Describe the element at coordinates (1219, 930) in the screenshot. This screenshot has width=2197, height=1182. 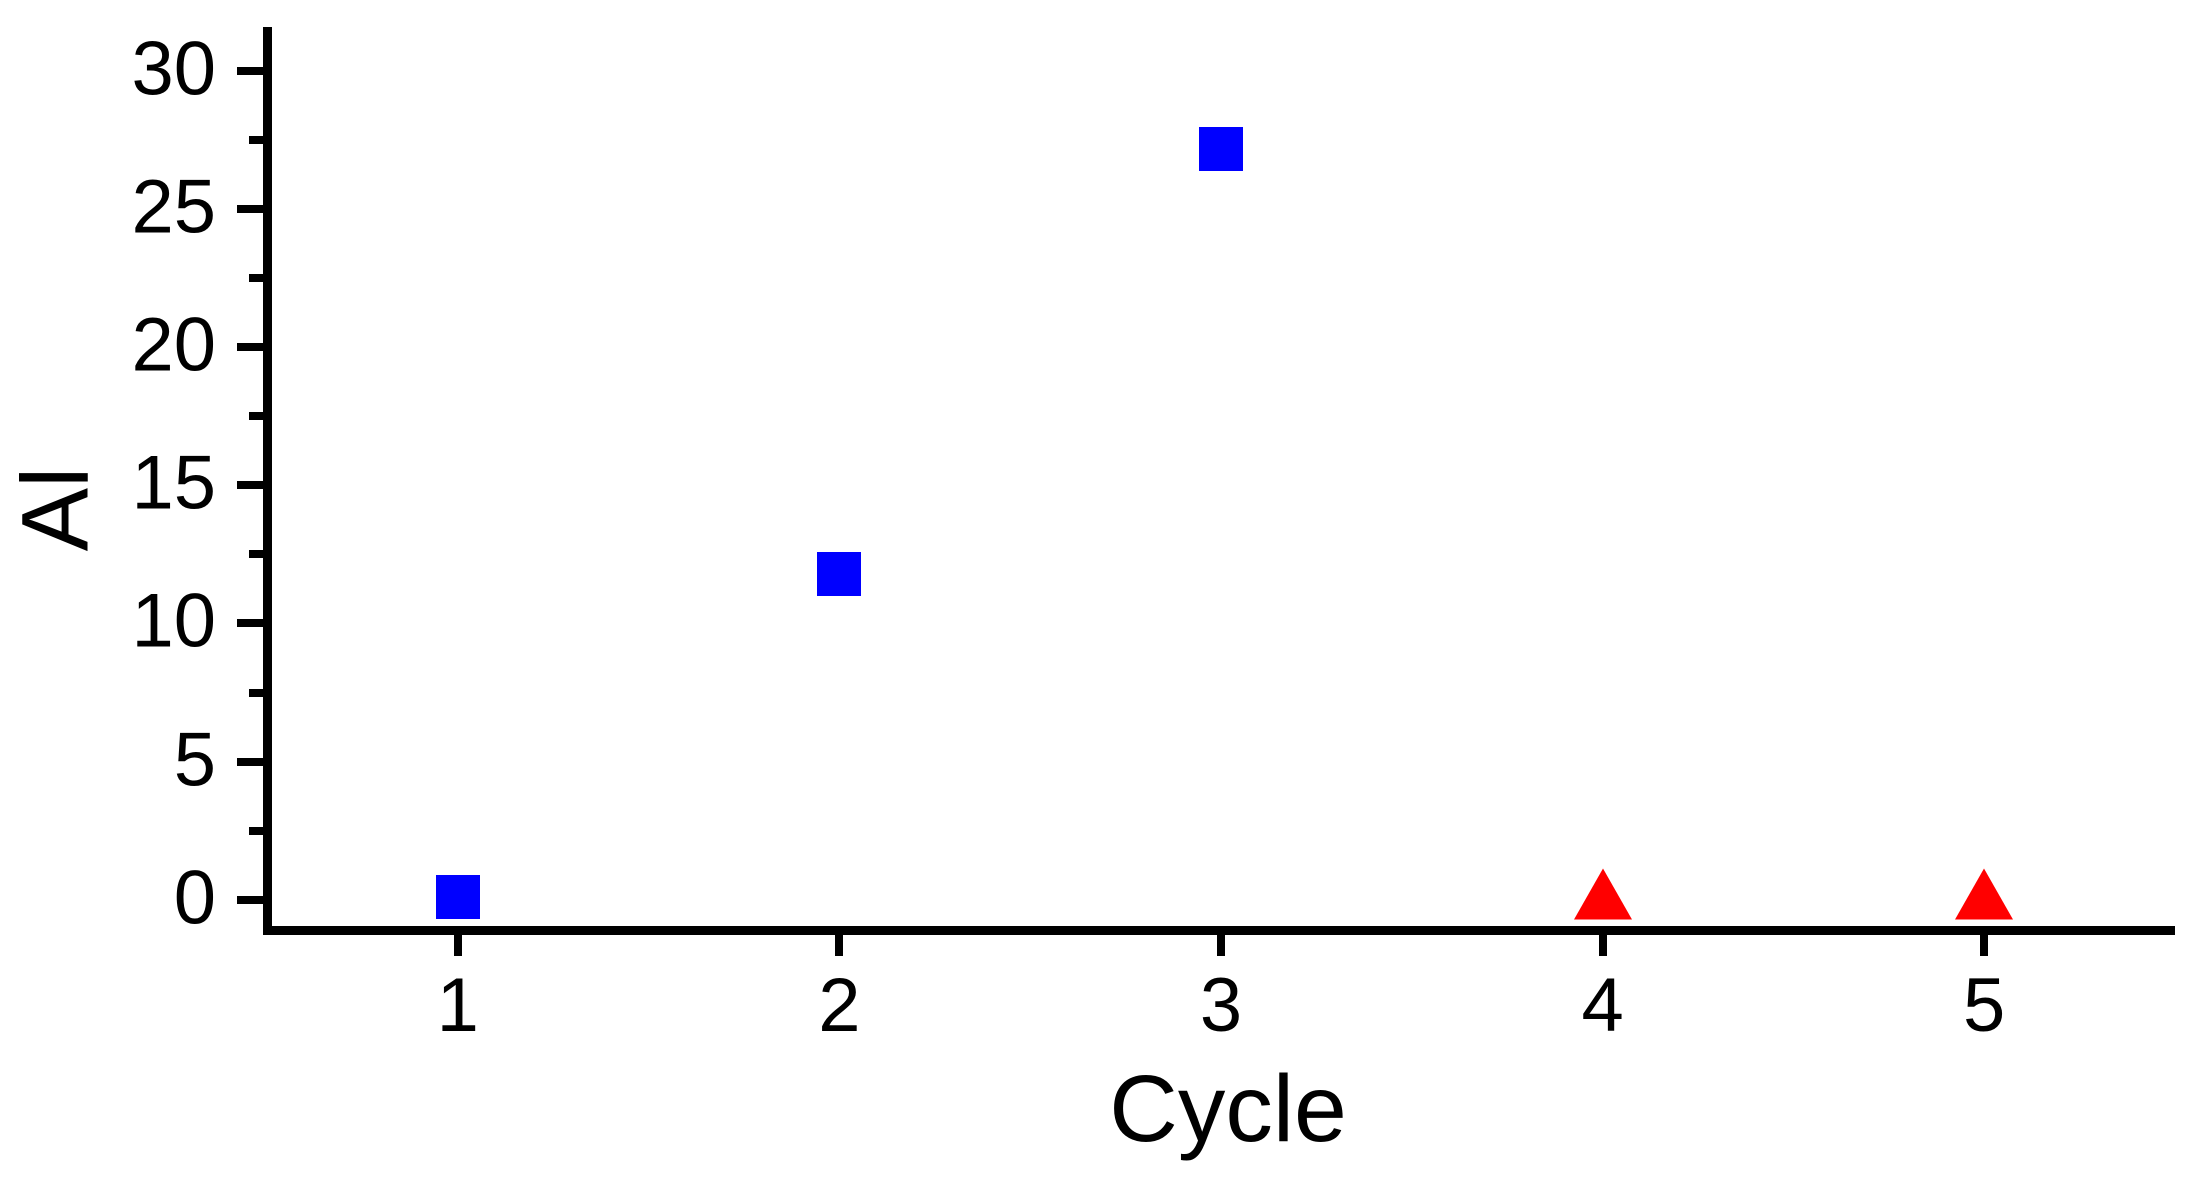
I see `x-axis-line` at that location.